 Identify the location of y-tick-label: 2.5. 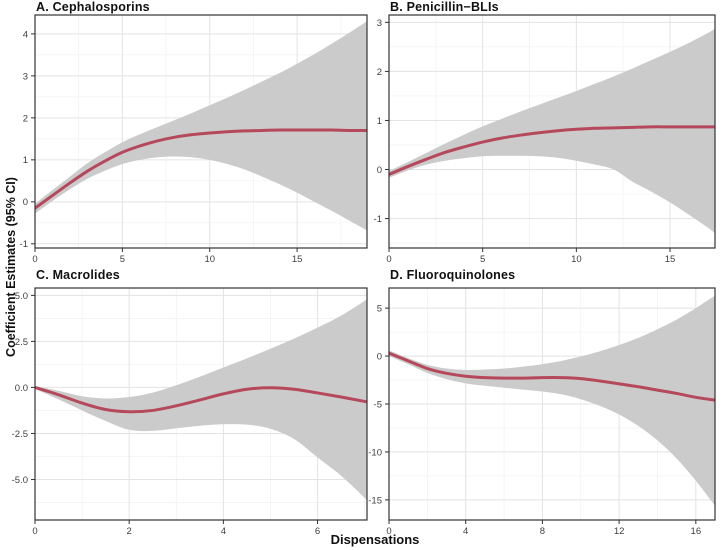
(21, 342).